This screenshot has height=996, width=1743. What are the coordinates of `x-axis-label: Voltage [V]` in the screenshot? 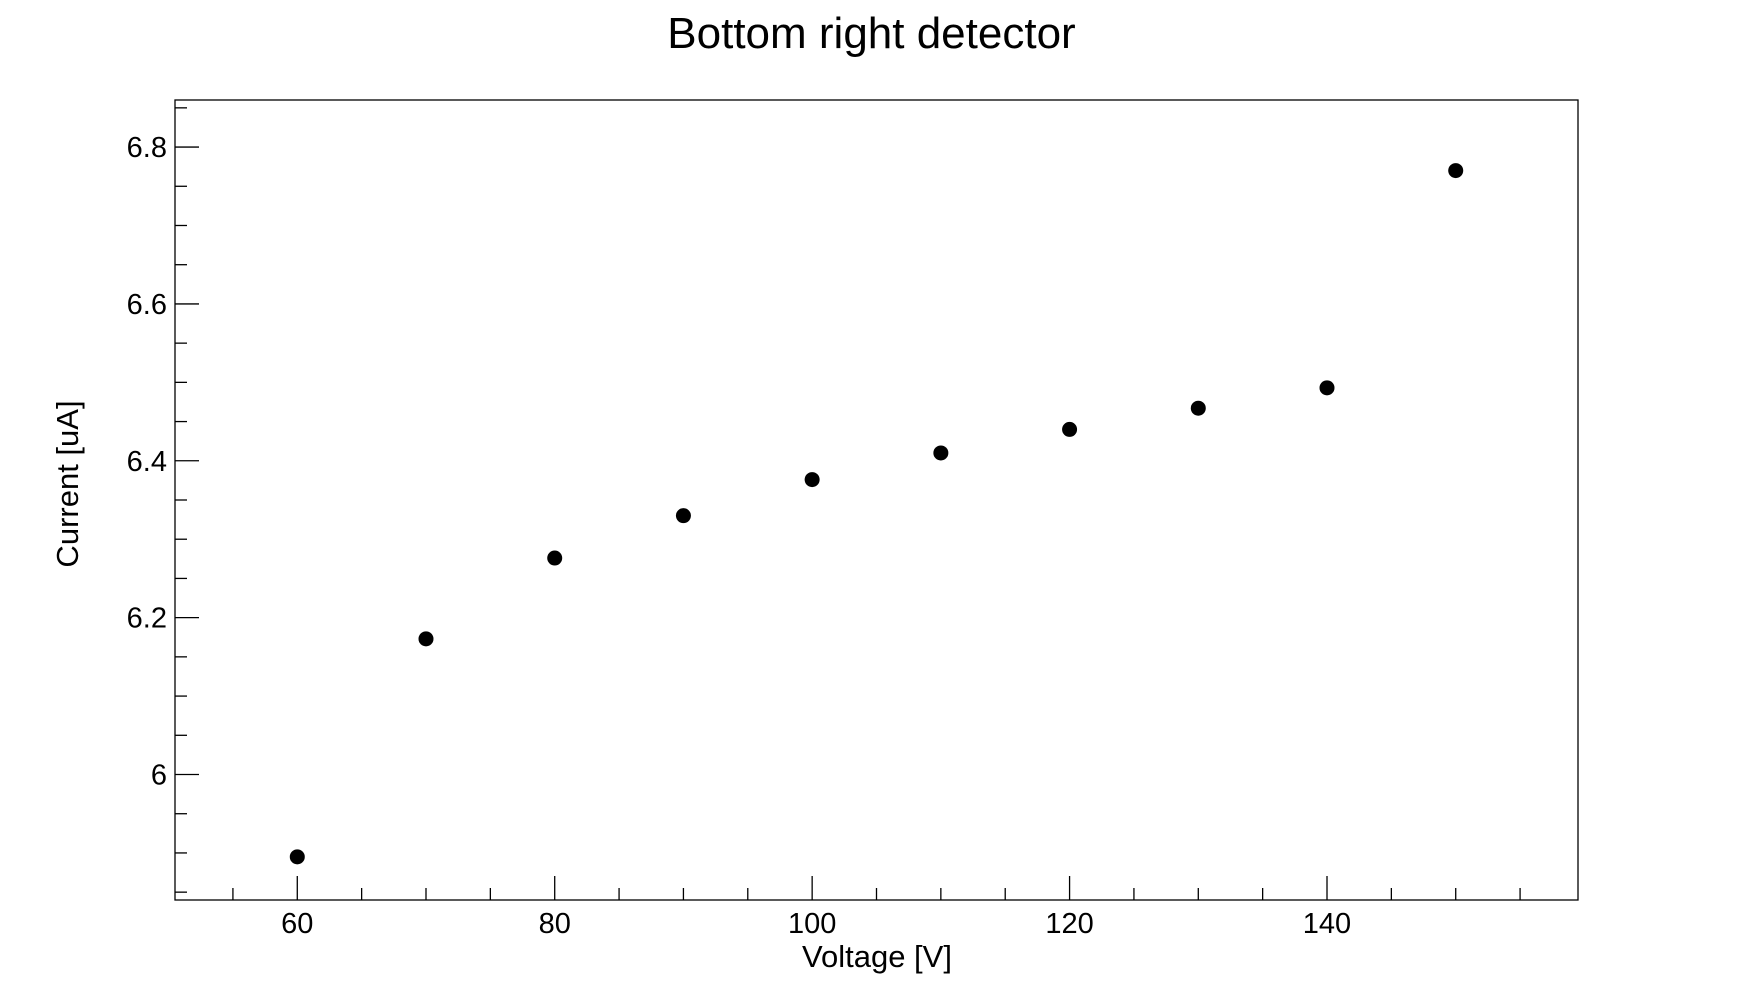 It's located at (877, 956).